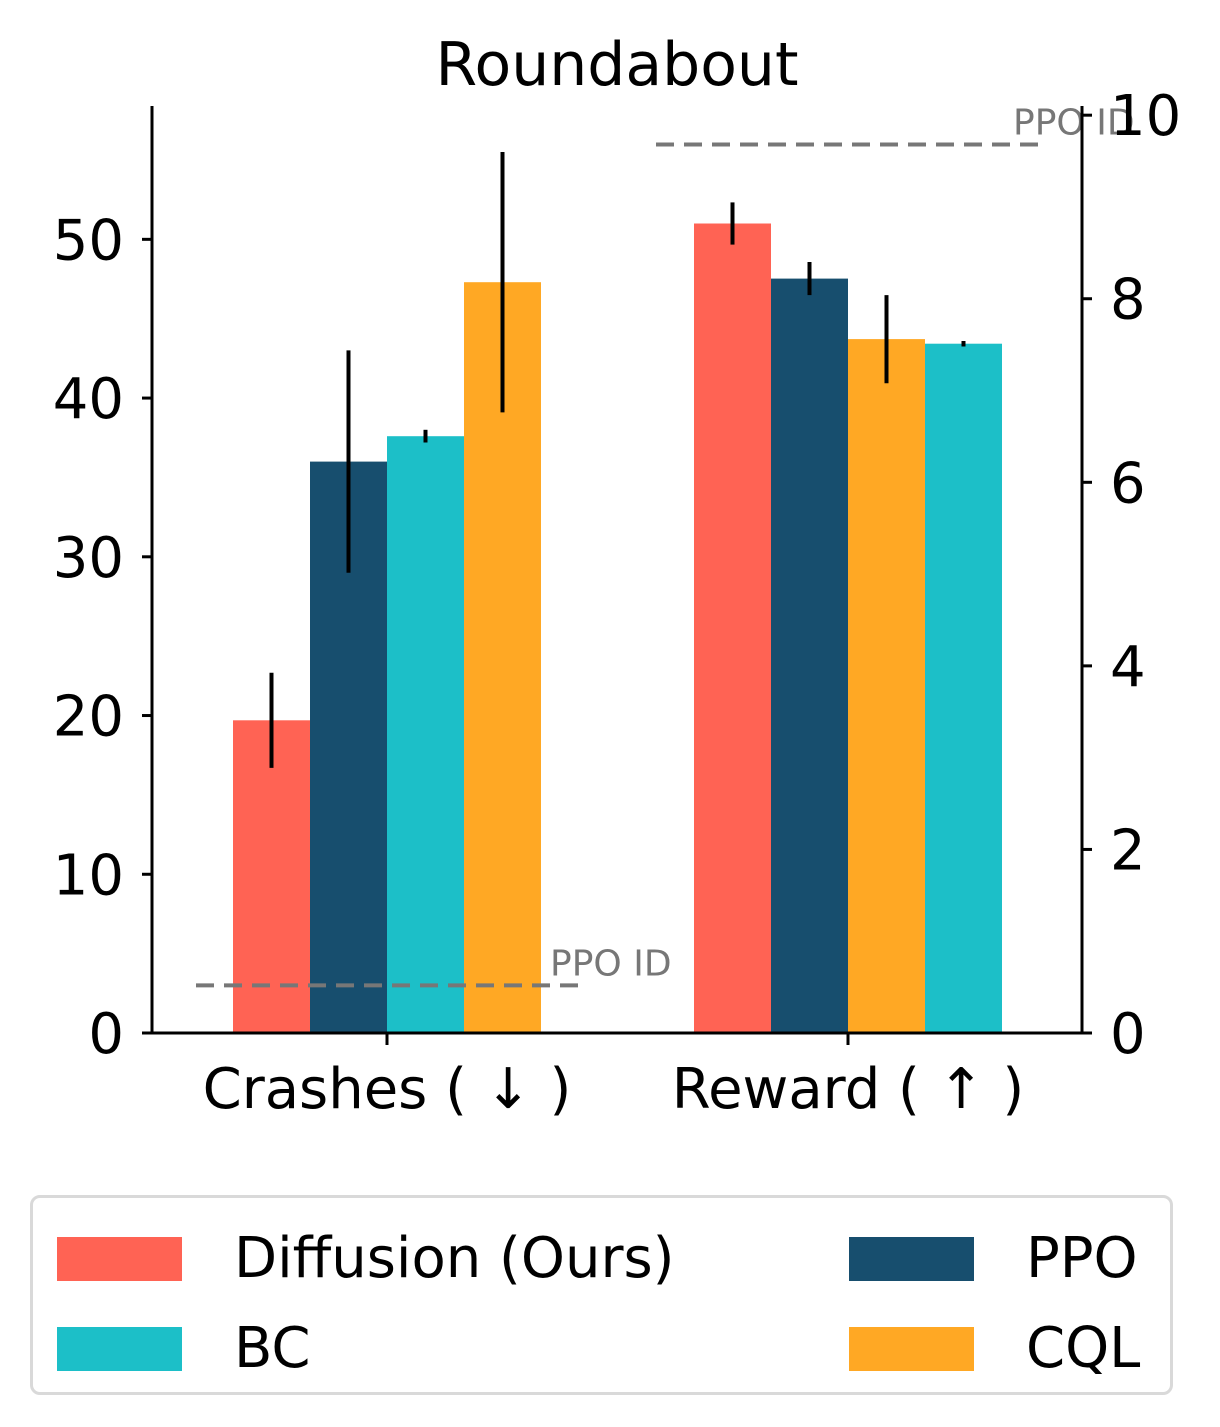  Describe the element at coordinates (993, 1258) in the screenshot. I see `legend-item-ppo: PPO` at that location.